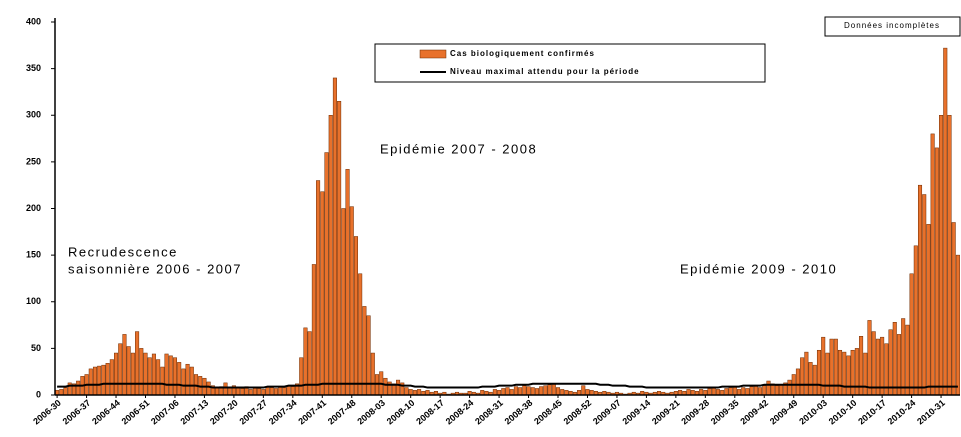  What do you see at coordinates (33, 161) in the screenshot?
I see `y-tick-label: 250` at bounding box center [33, 161].